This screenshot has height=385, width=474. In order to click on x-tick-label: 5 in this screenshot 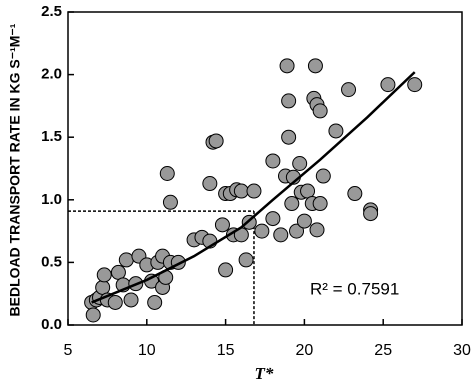, I will do `click(68, 350)`.